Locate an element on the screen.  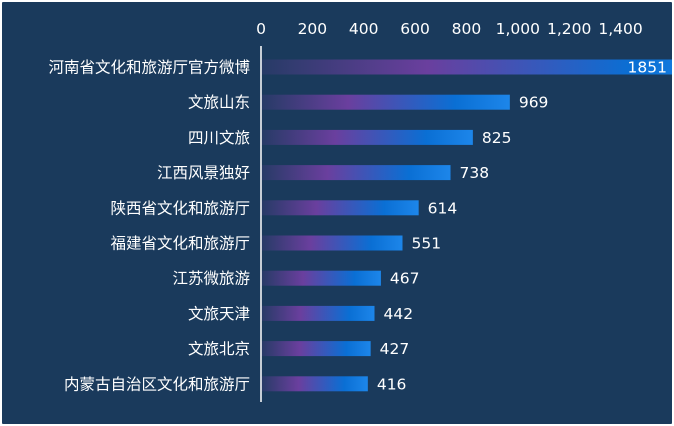
value-label: 467 is located at coordinates (405, 279).